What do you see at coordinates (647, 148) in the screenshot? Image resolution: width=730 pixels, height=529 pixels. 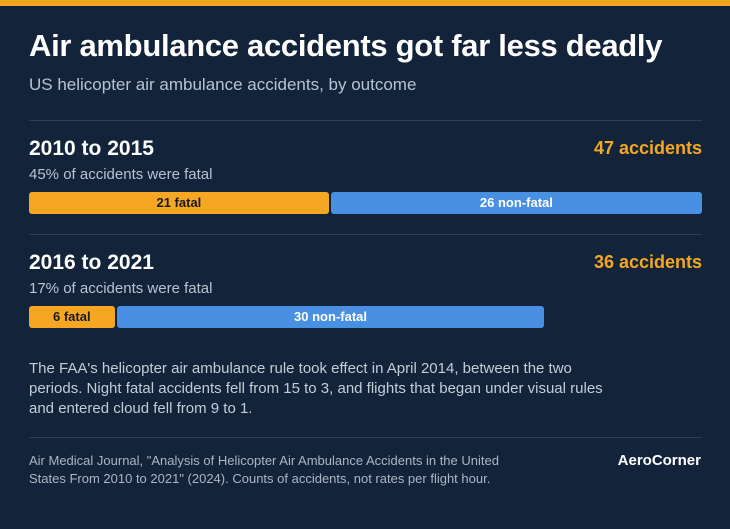 I see `period-total: 47 accidents` at bounding box center [647, 148].